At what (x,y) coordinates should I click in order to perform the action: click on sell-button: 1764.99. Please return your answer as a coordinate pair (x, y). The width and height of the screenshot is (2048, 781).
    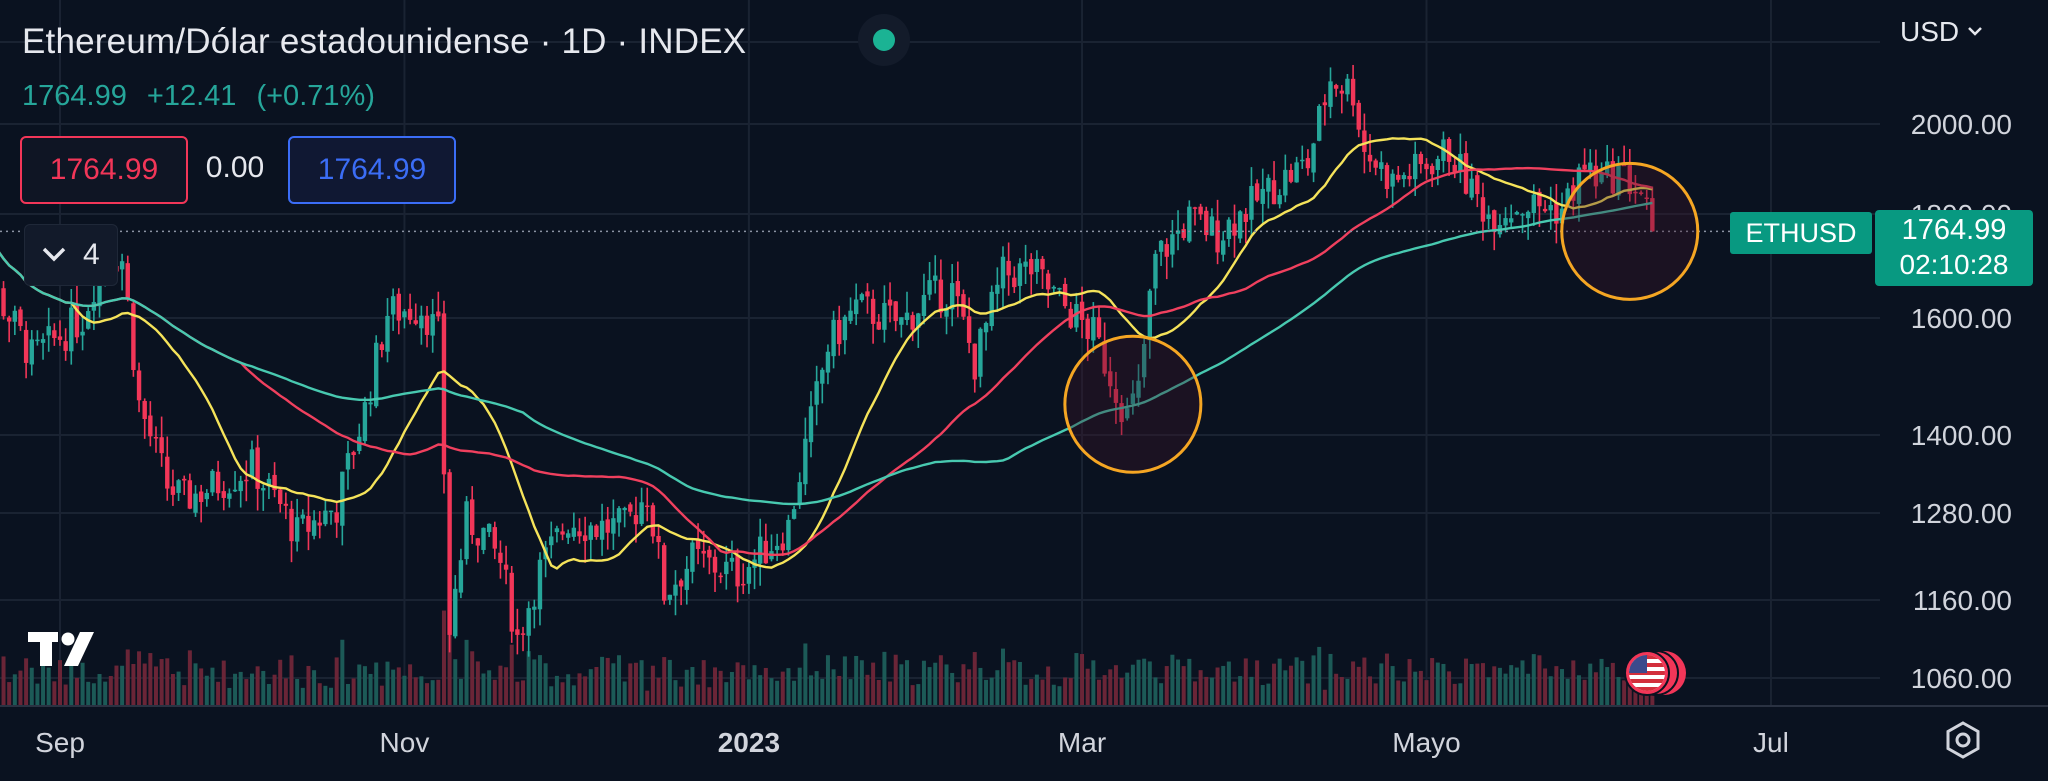
    Looking at the image, I should click on (104, 170).